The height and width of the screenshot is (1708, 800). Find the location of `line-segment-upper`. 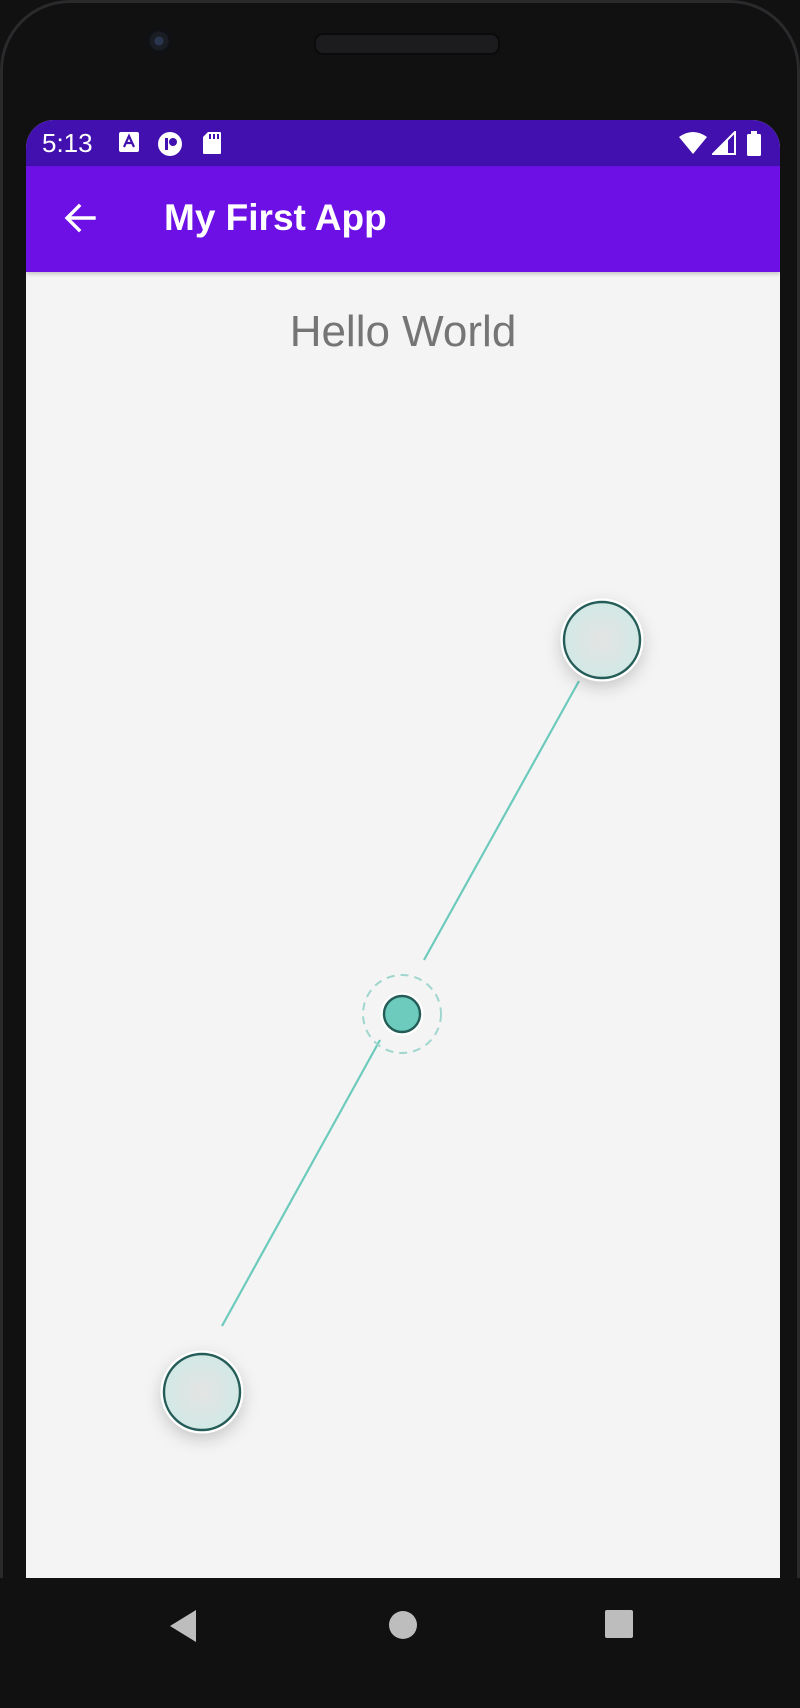

line-segment-upper is located at coordinates (501, 820).